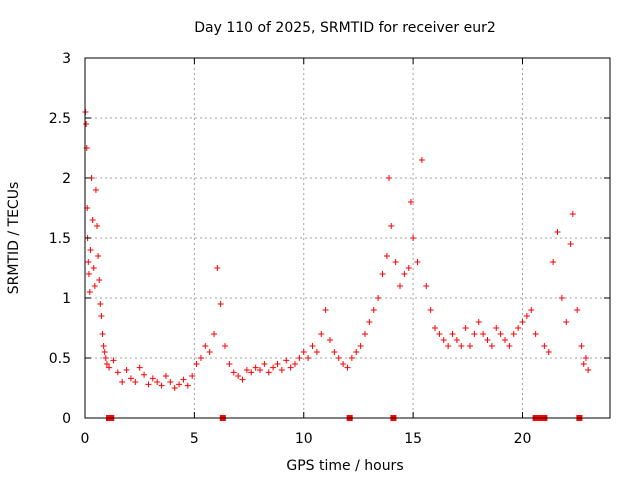 The width and height of the screenshot is (640, 480). Describe the element at coordinates (304, 439) in the screenshot. I see `x-tick-label: 10` at that location.